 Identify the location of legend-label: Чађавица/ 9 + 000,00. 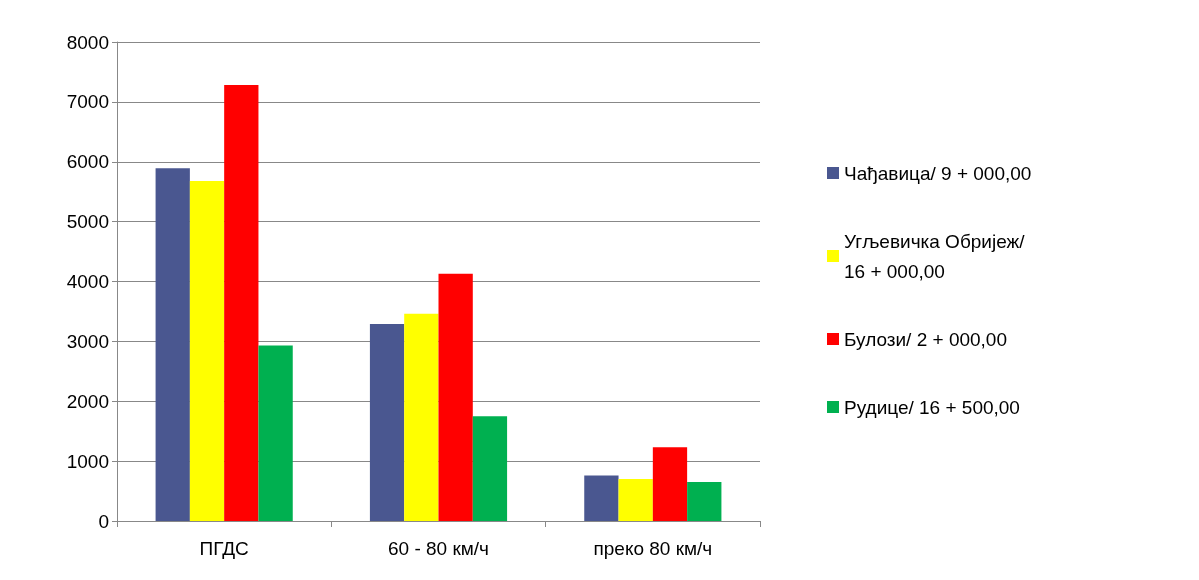
(938, 173).